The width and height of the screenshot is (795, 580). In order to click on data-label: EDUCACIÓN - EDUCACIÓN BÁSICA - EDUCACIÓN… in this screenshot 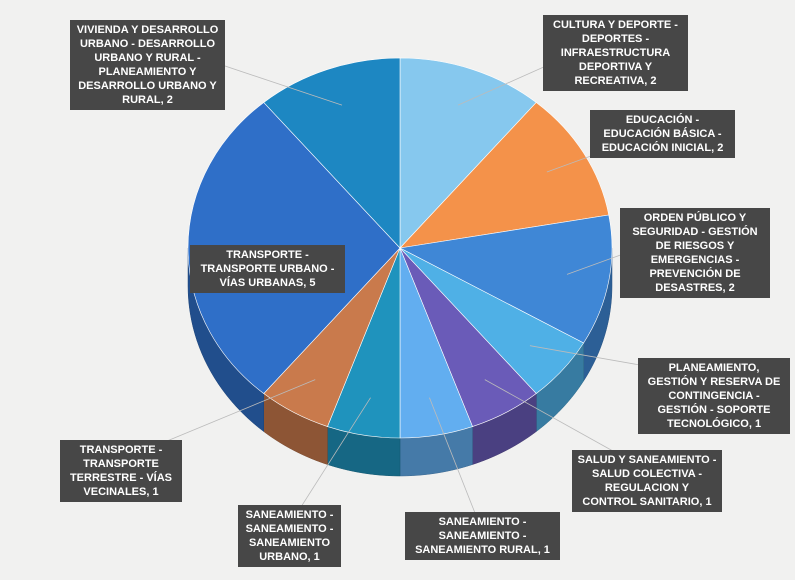, I will do `click(662, 134)`.